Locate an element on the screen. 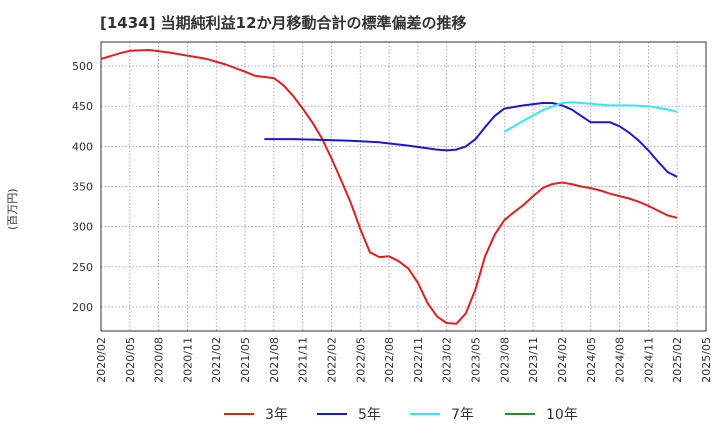  x-tick-label: 2020/05 is located at coordinates (130, 360).